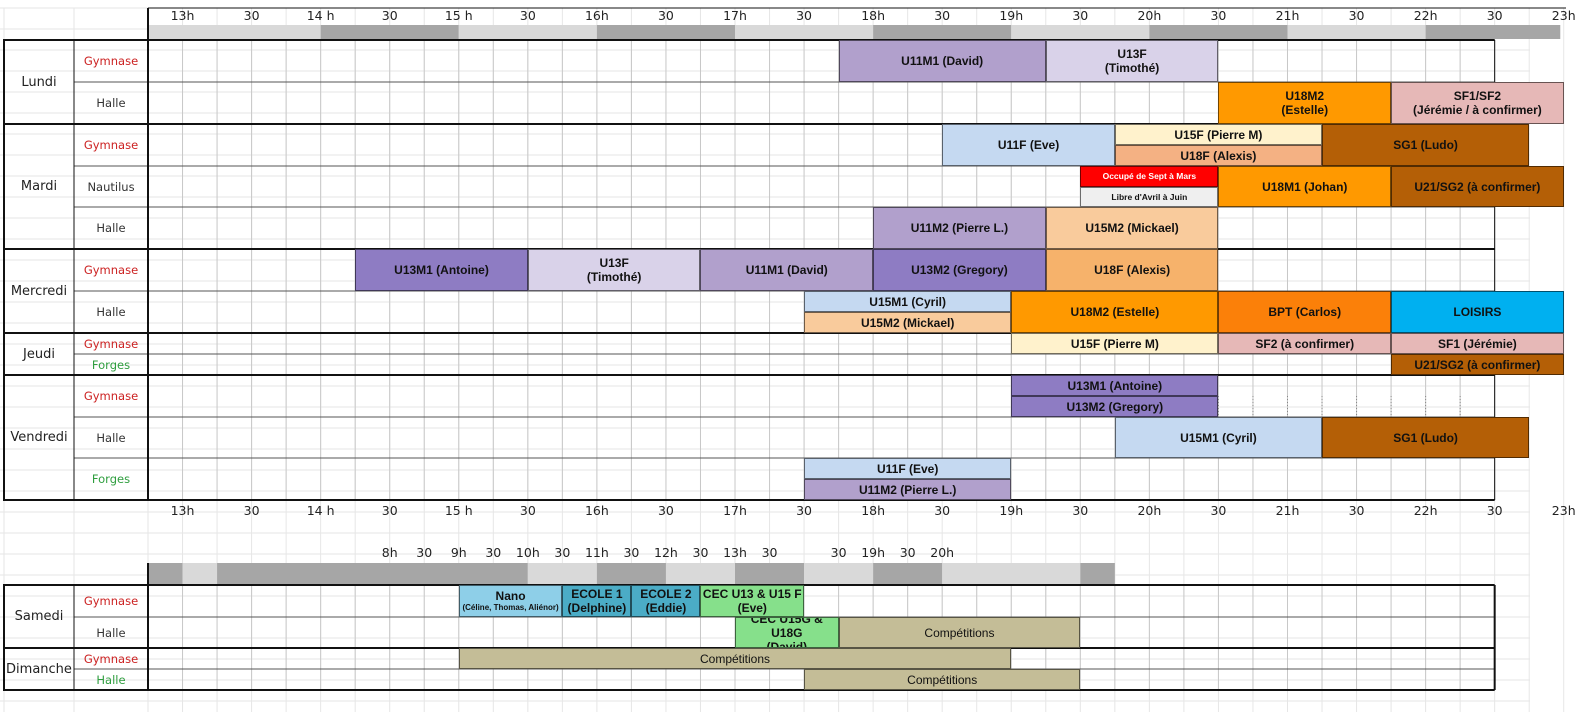  I want to click on session-title: U13M2 (Gregory), so click(959, 270).